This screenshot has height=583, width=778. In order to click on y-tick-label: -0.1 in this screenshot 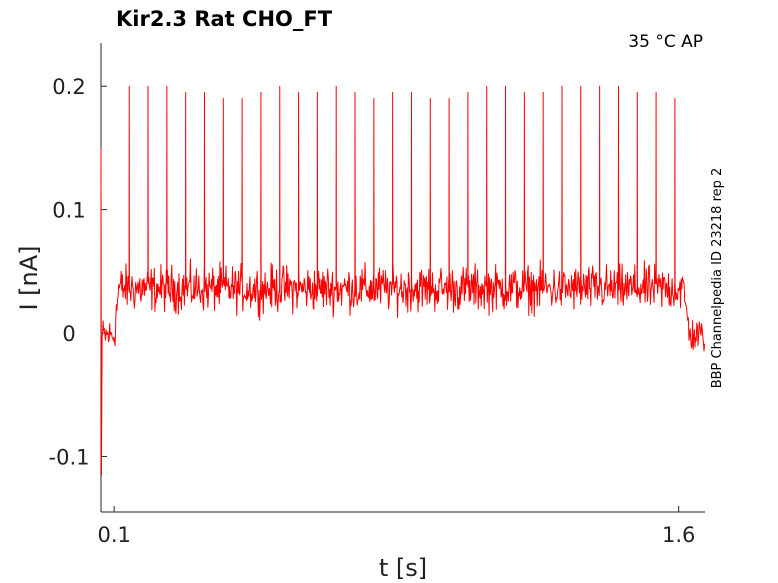, I will do `click(69, 457)`.